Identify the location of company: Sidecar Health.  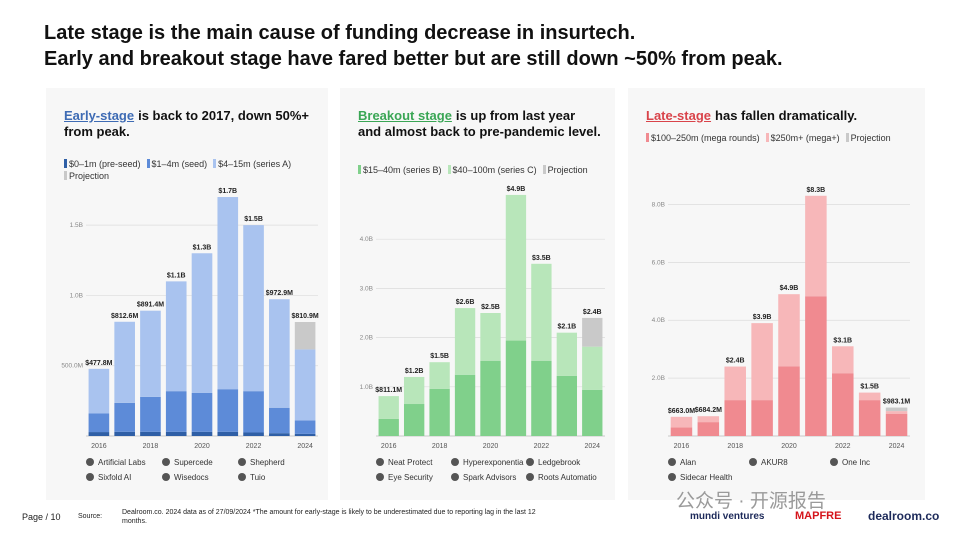
(708, 477).